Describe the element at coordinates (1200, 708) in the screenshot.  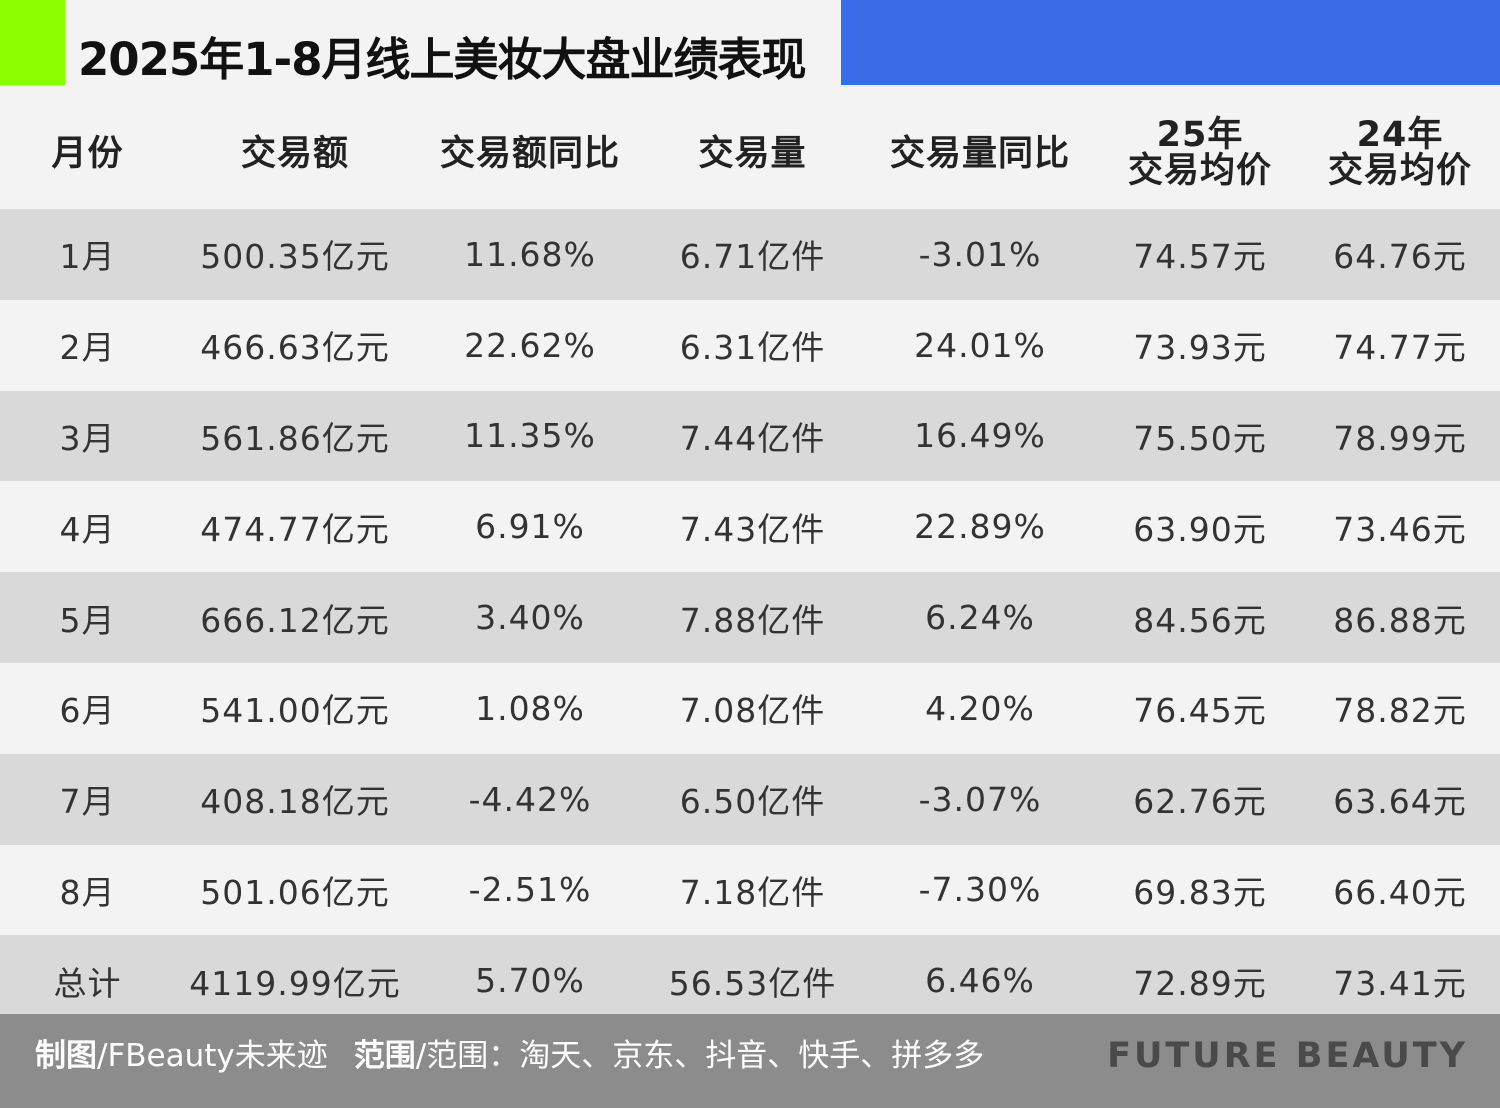
I see `cell-avg-price-25: 76.45元` at that location.